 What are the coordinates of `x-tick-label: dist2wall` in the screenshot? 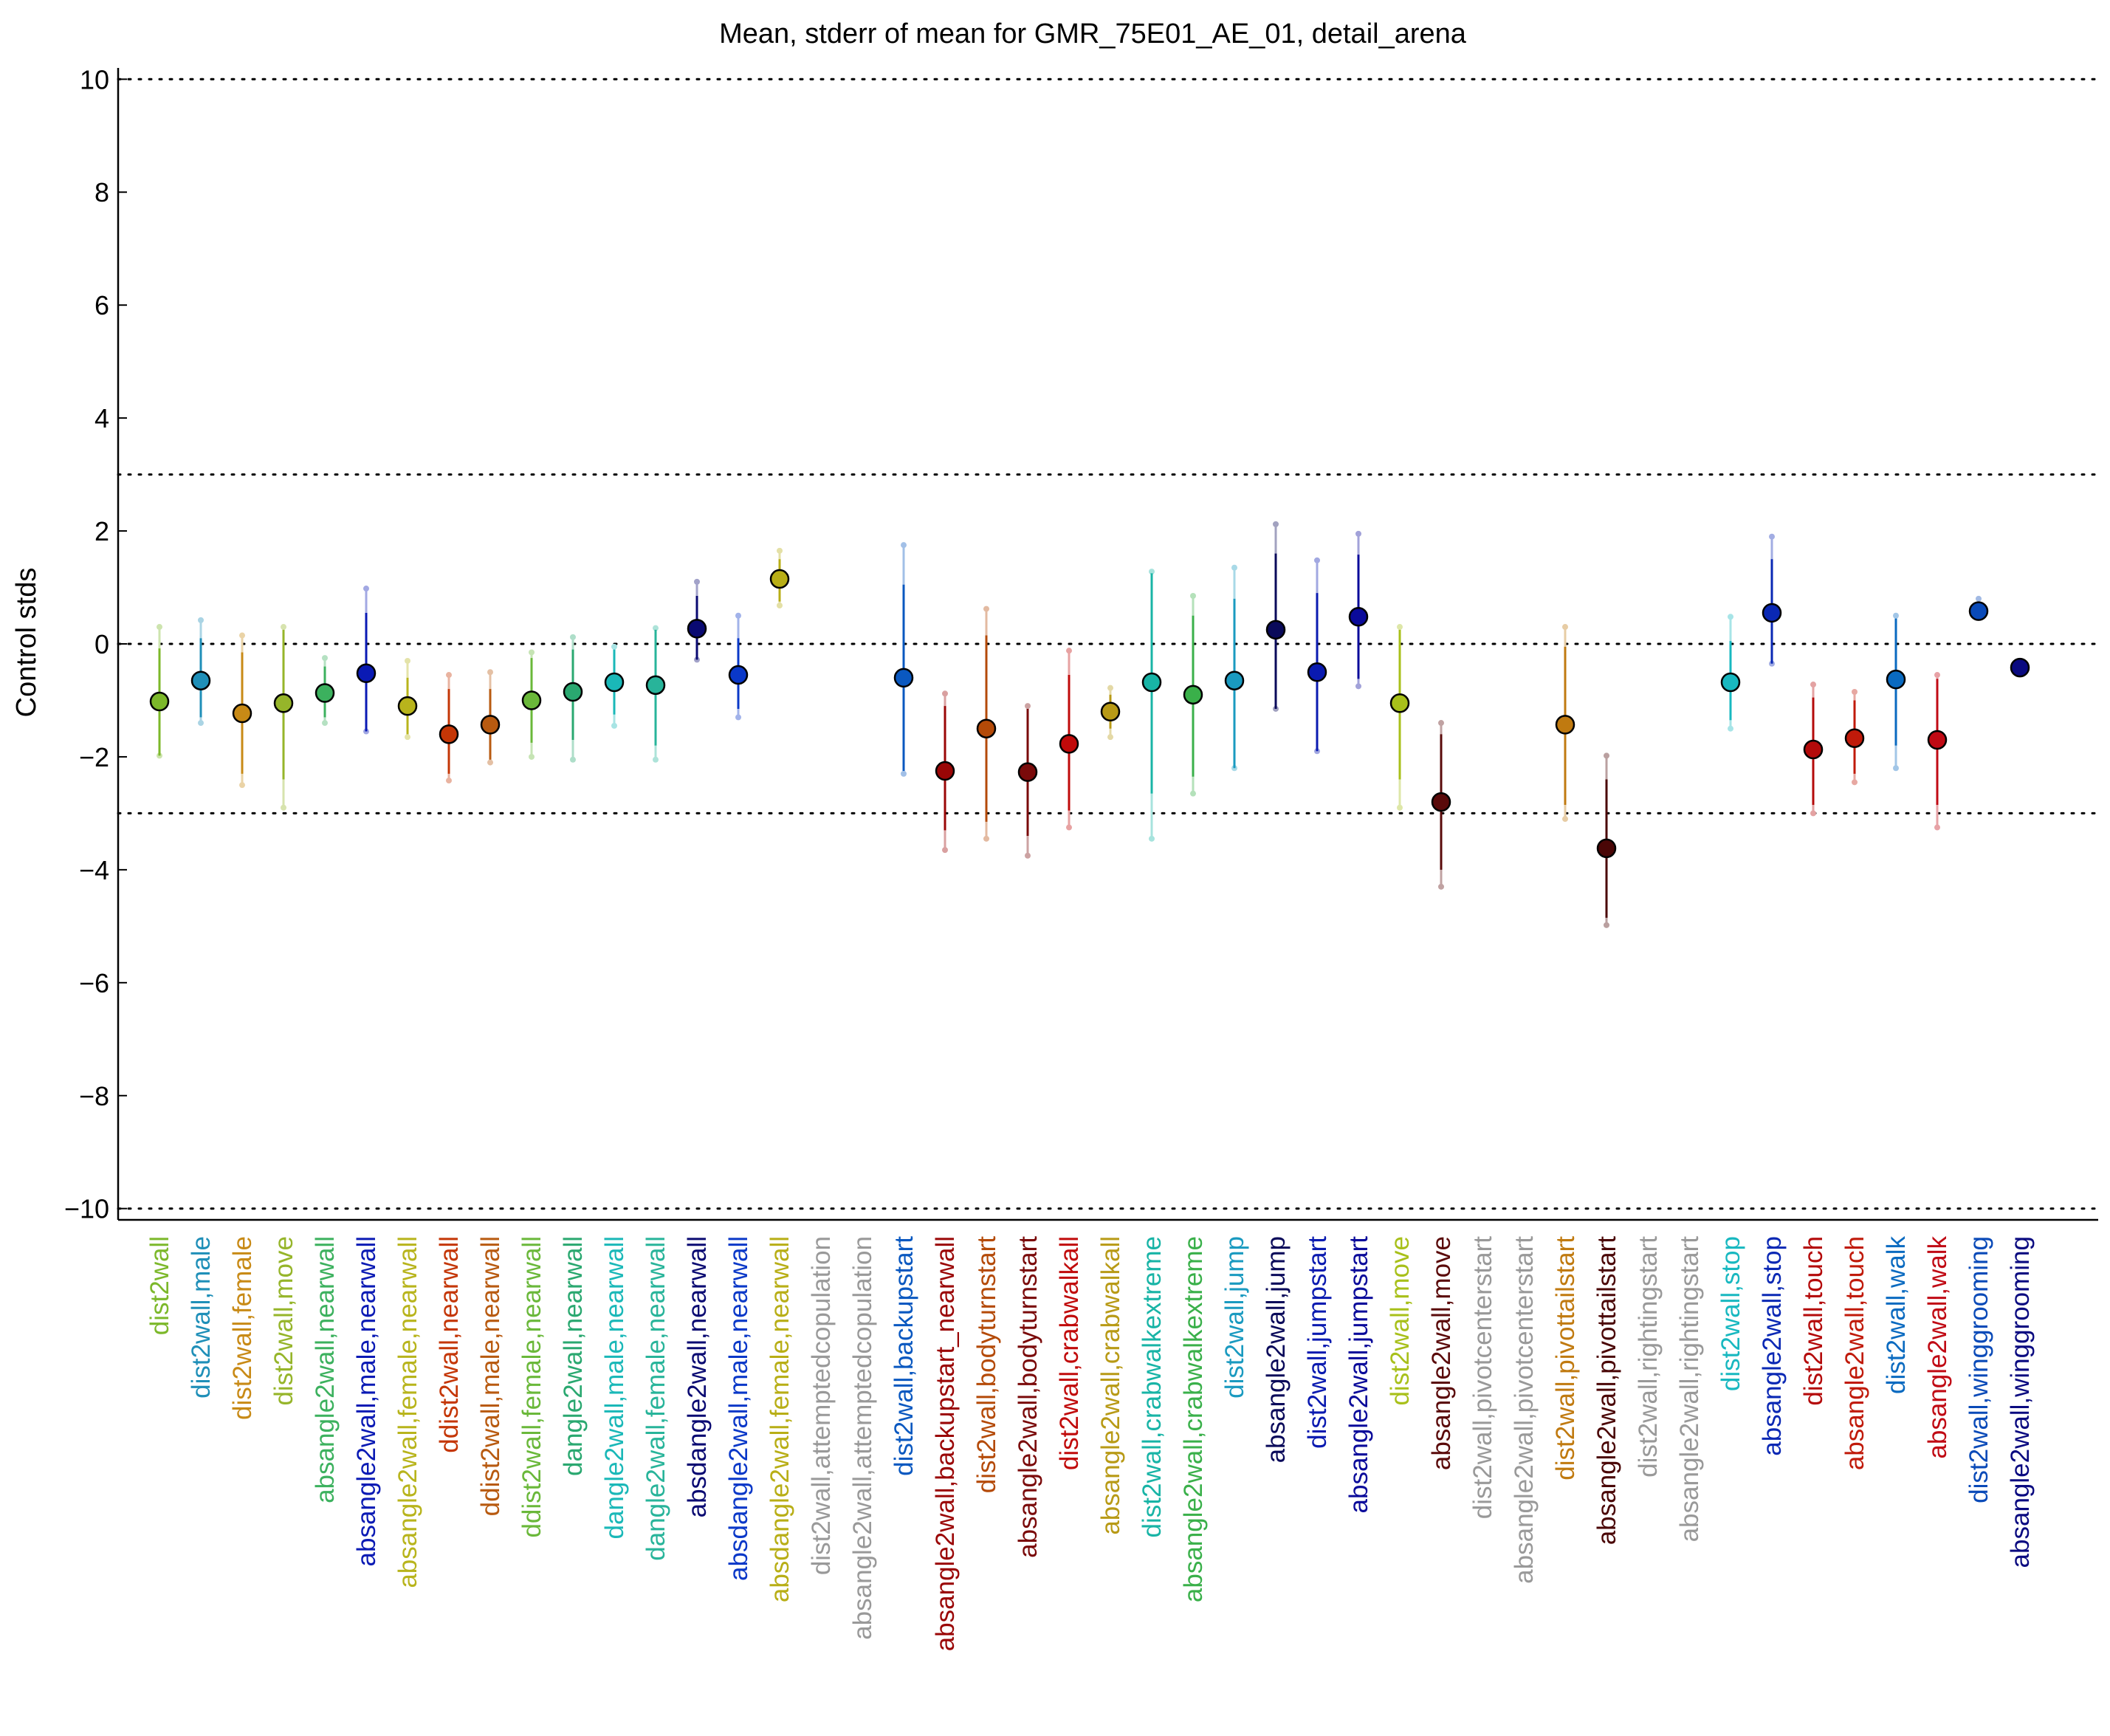 It's located at (159, 1285).